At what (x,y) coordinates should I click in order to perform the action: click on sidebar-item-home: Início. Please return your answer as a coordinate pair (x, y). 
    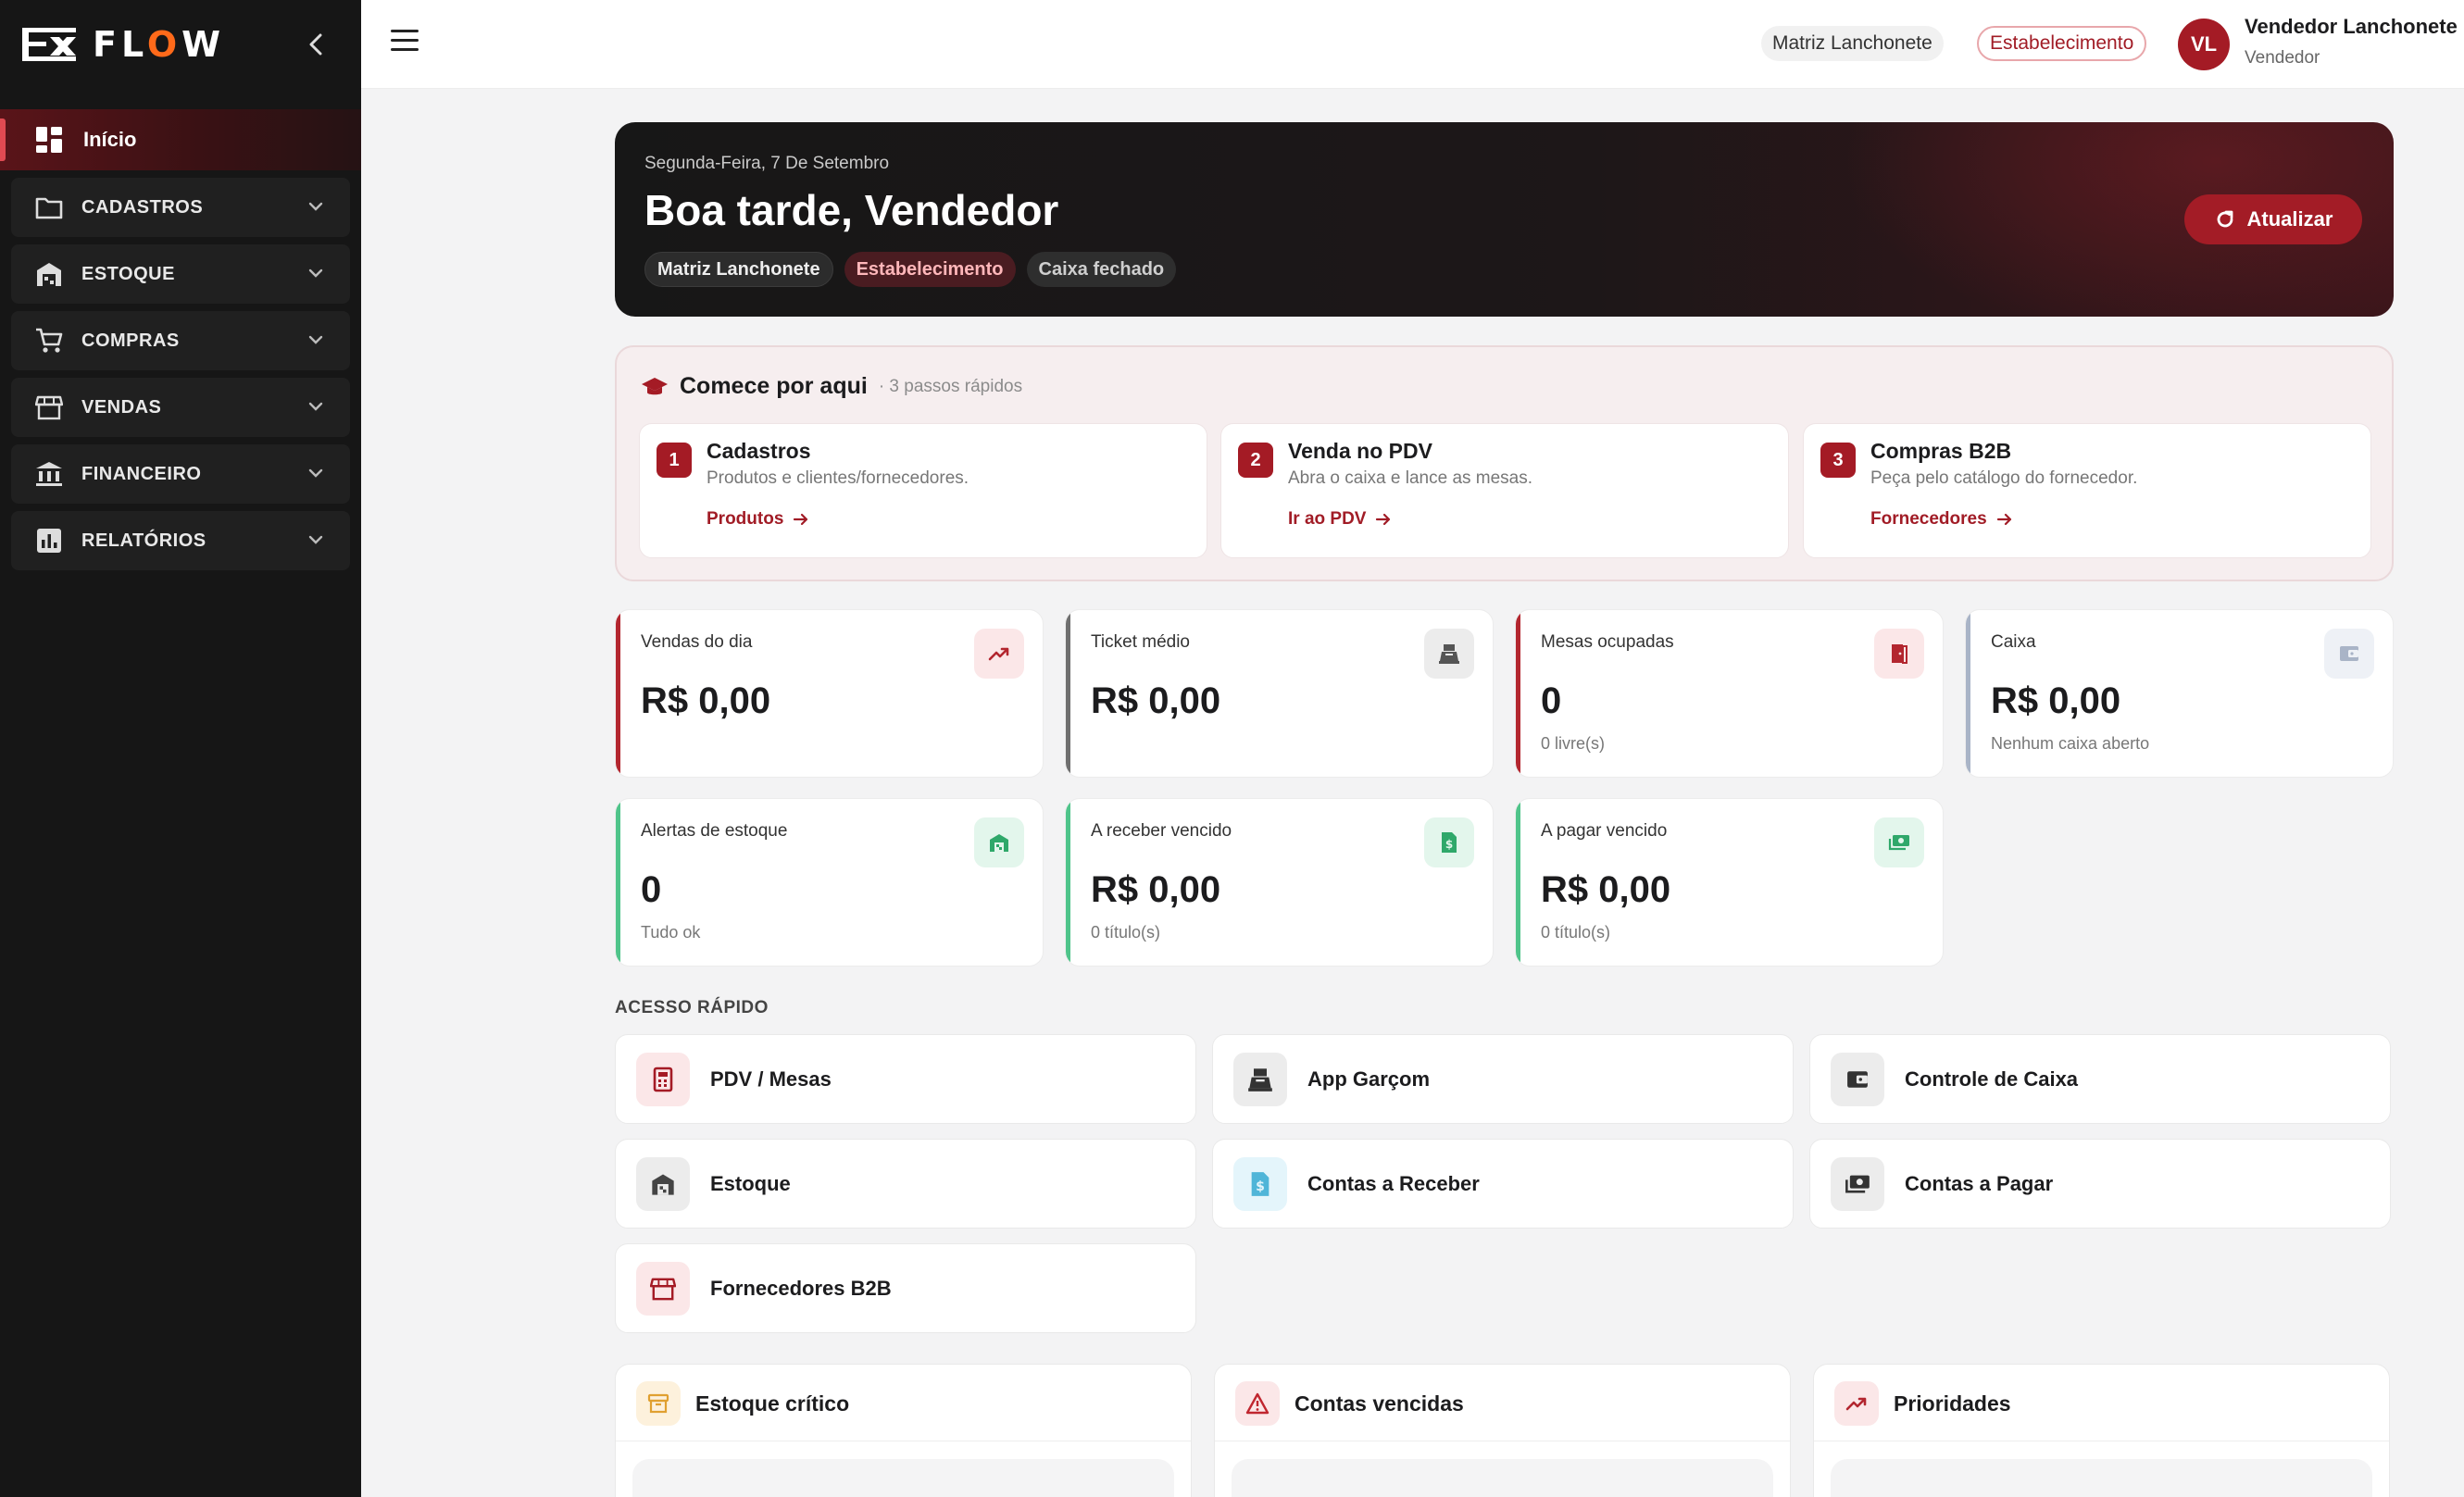
    Looking at the image, I should click on (180, 139).